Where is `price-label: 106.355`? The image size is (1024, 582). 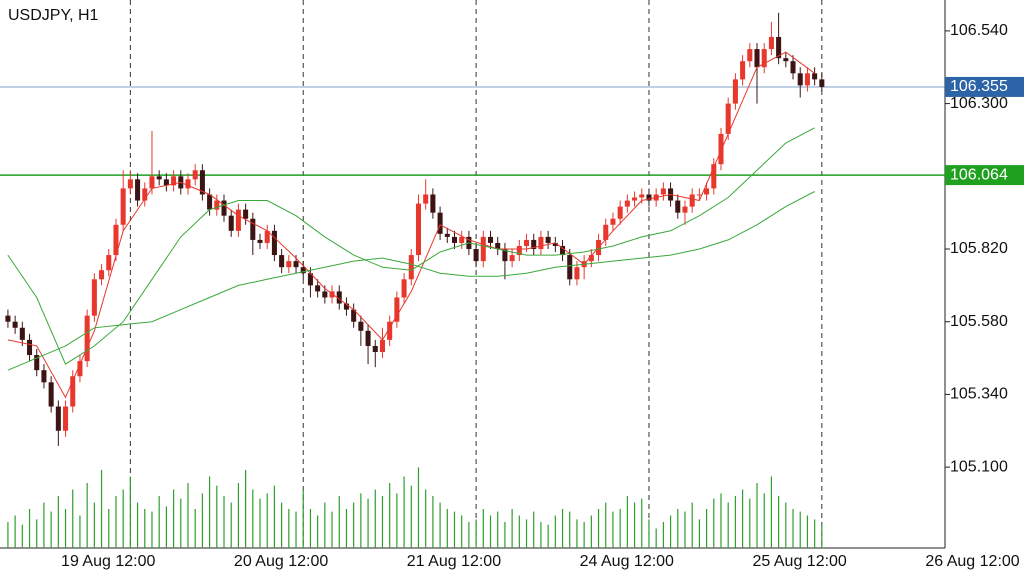 price-label: 106.355 is located at coordinates (979, 86).